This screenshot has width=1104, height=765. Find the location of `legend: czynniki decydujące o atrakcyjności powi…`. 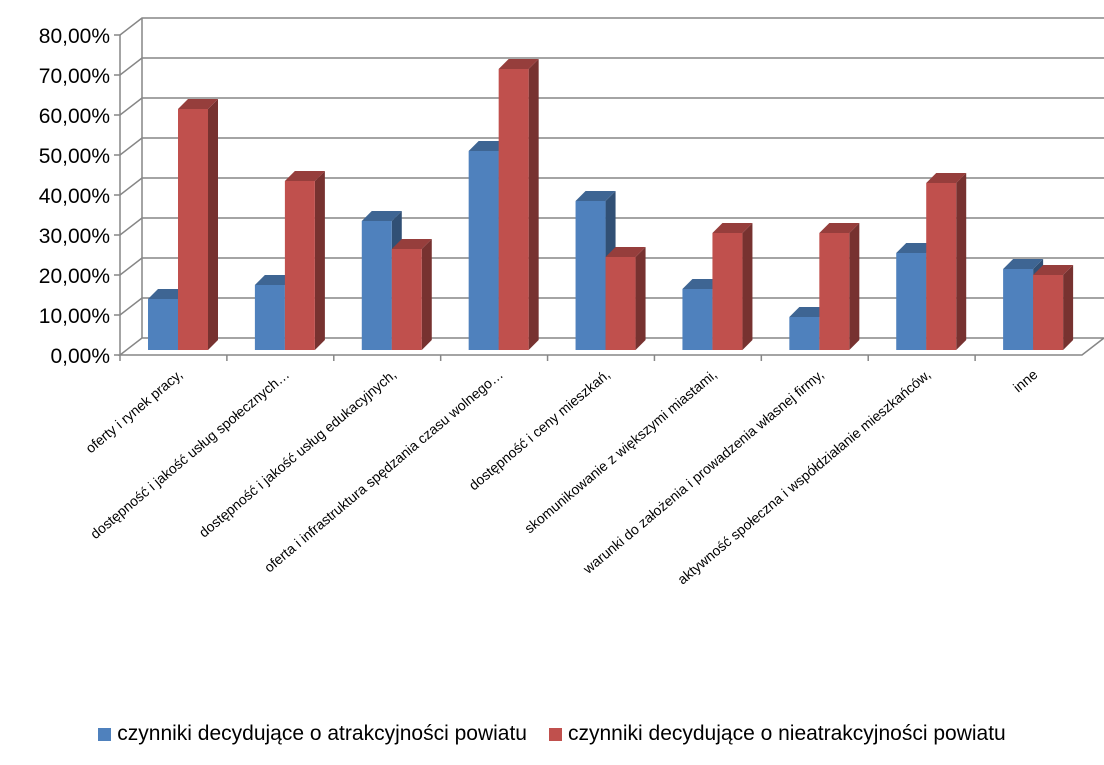

legend: czynniki decydujące o atrakcyjności powi… is located at coordinates (552, 734).